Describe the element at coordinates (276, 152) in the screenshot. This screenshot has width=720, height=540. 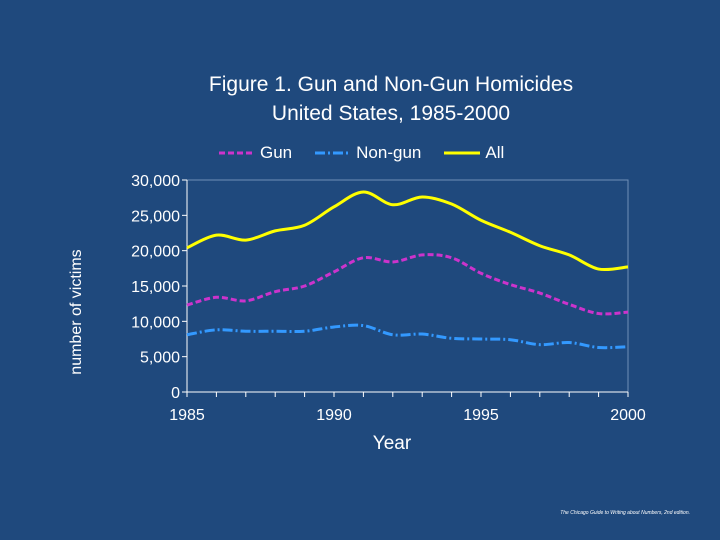
I see `legend-label-gun: Gun` at that location.